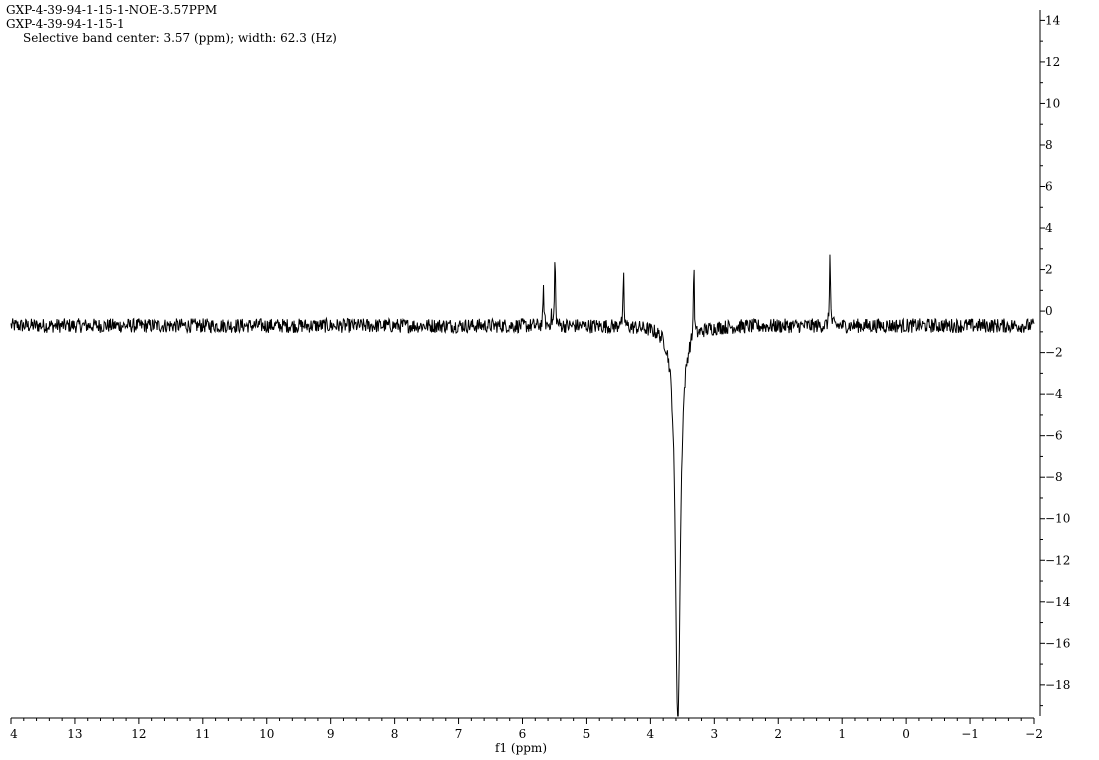 This screenshot has width=1099, height=760. Describe the element at coordinates (714, 734) in the screenshot. I see `x-tick-label: 3` at that location.